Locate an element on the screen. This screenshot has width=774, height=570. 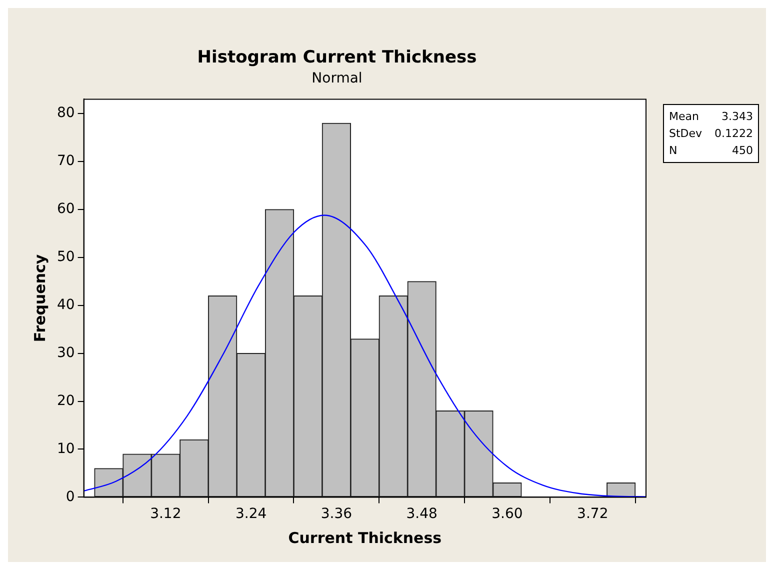
x-tick-label: 3.36 is located at coordinates (336, 514).